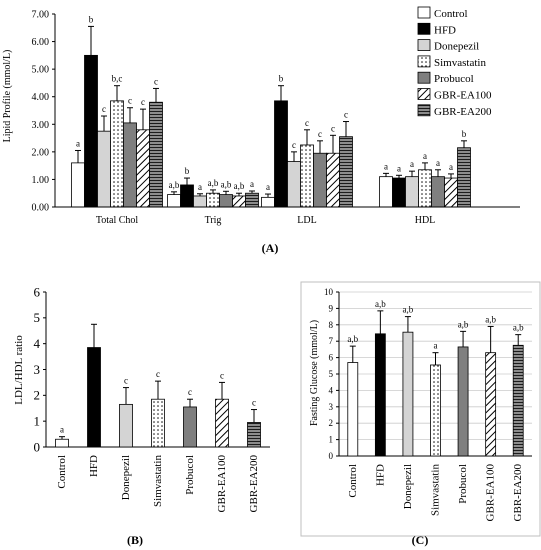 This screenshot has width=541, height=550. Describe the element at coordinates (94, 466) in the screenshot. I see `panel-b-category-label: HFD` at that location.